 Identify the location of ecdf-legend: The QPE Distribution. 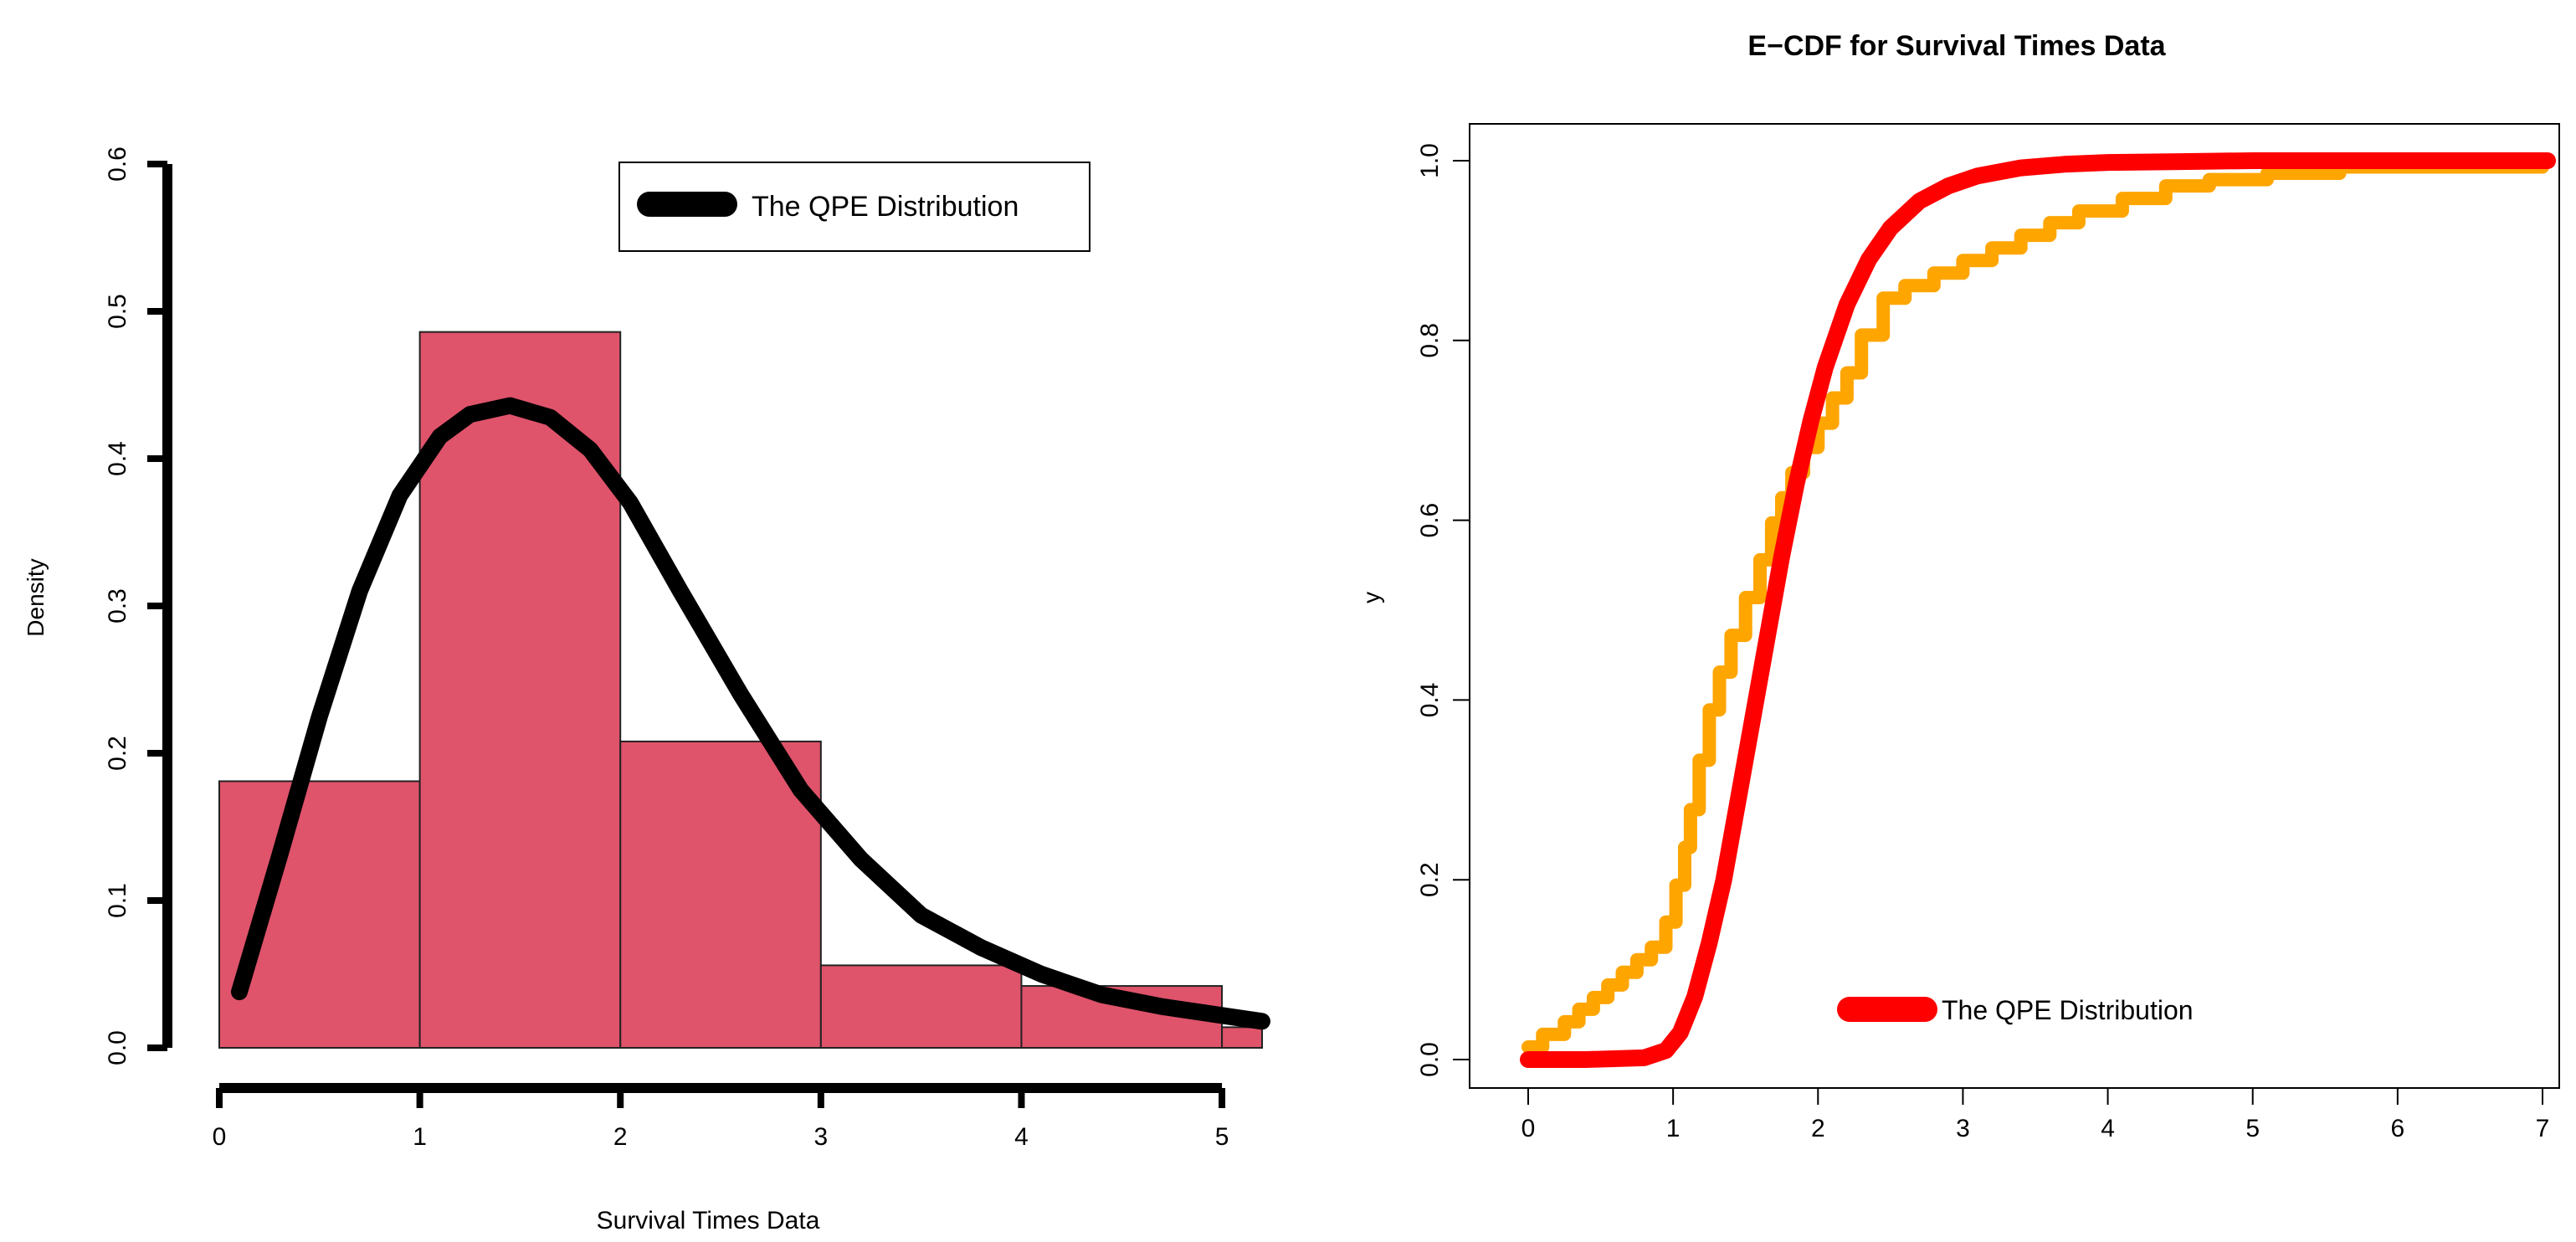
(2015, 1010).